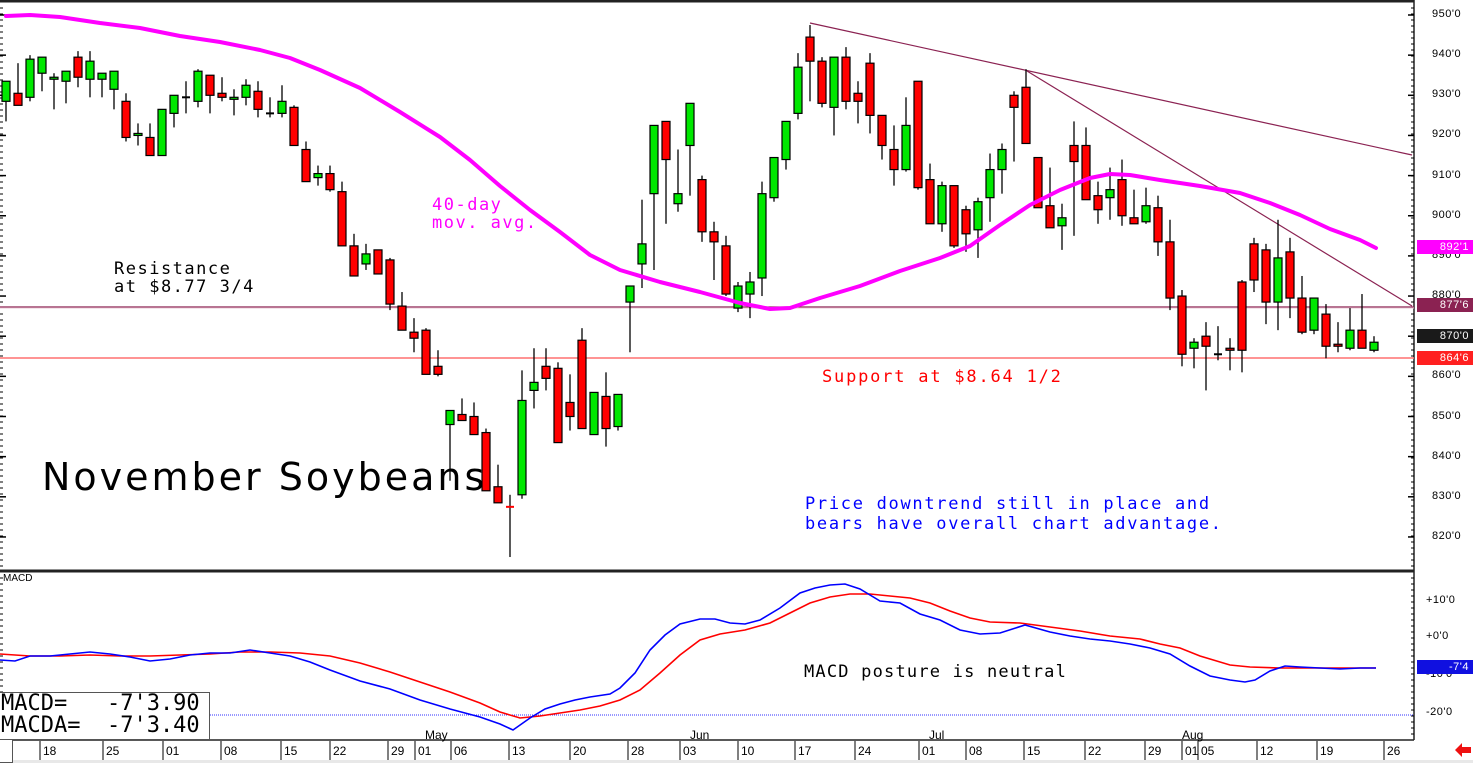 Image resolution: width=1473 pixels, height=763 pixels. What do you see at coordinates (1447, 174) in the screenshot?
I see `price-axis-tick: 910'0` at bounding box center [1447, 174].